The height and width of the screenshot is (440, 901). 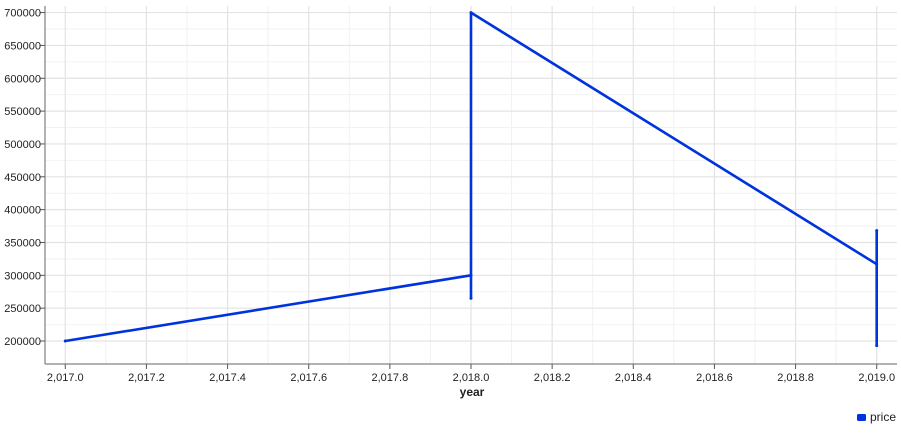 I want to click on x-tick-label: 2,017.2, so click(x=146, y=378).